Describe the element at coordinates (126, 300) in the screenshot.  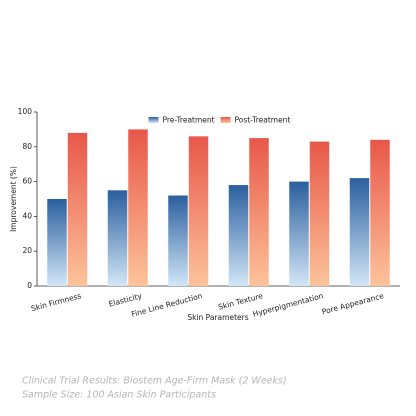
I see `x-tick-label: Elasticity` at that location.